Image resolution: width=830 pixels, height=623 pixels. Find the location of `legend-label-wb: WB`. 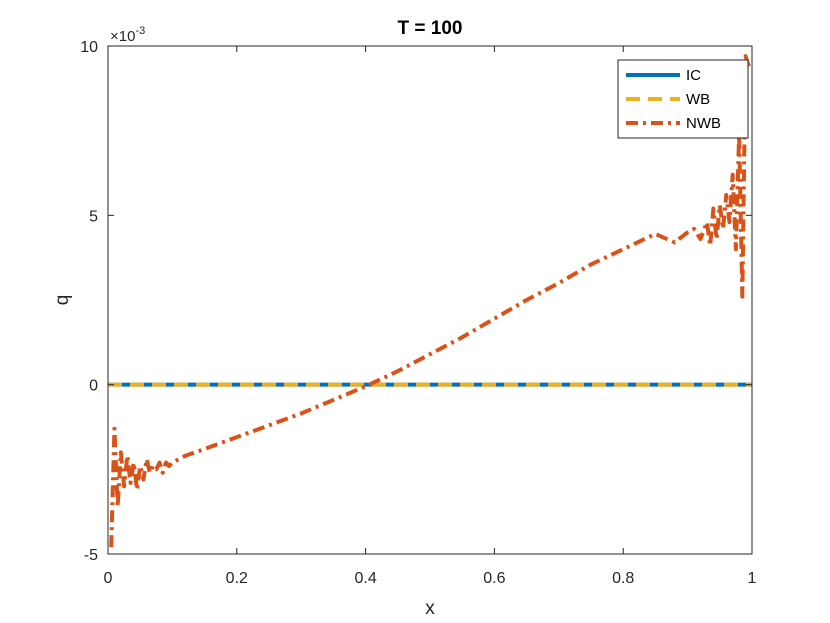

legend-label-wb: WB is located at coordinates (698, 99).